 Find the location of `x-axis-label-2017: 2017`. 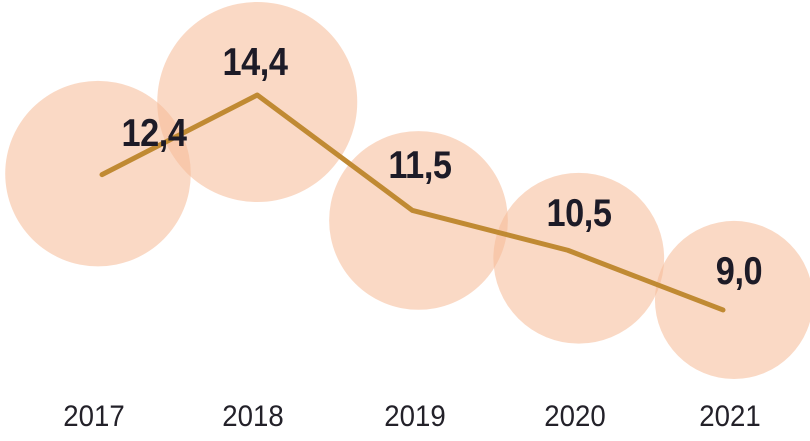

x-axis-label-2017: 2017 is located at coordinates (94, 416).